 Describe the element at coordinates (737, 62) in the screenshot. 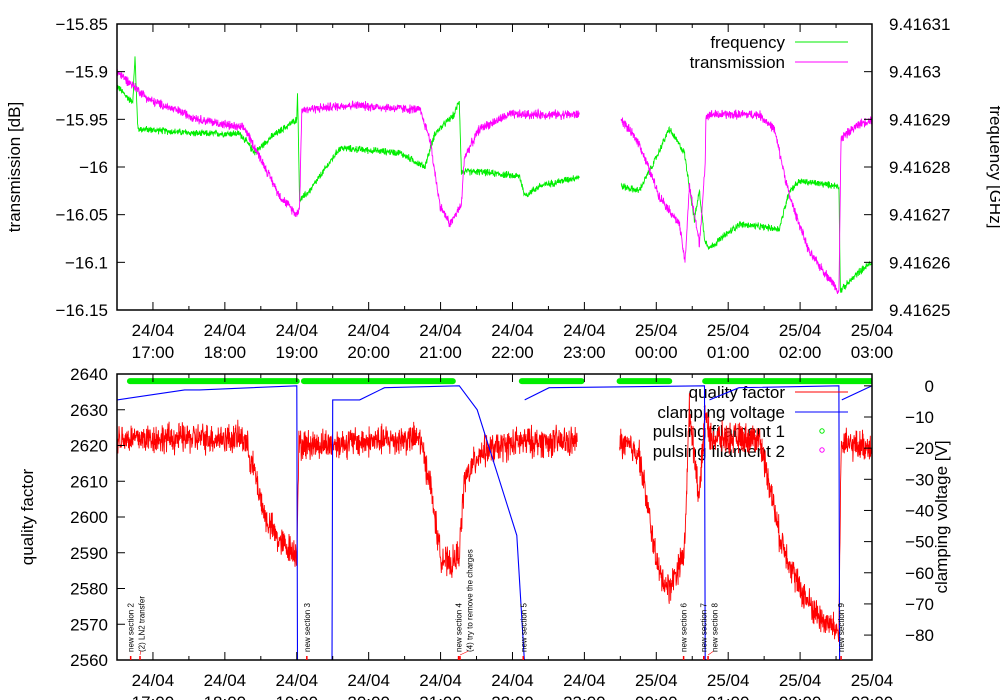

I see `legend-transmission-label: transmission` at that location.